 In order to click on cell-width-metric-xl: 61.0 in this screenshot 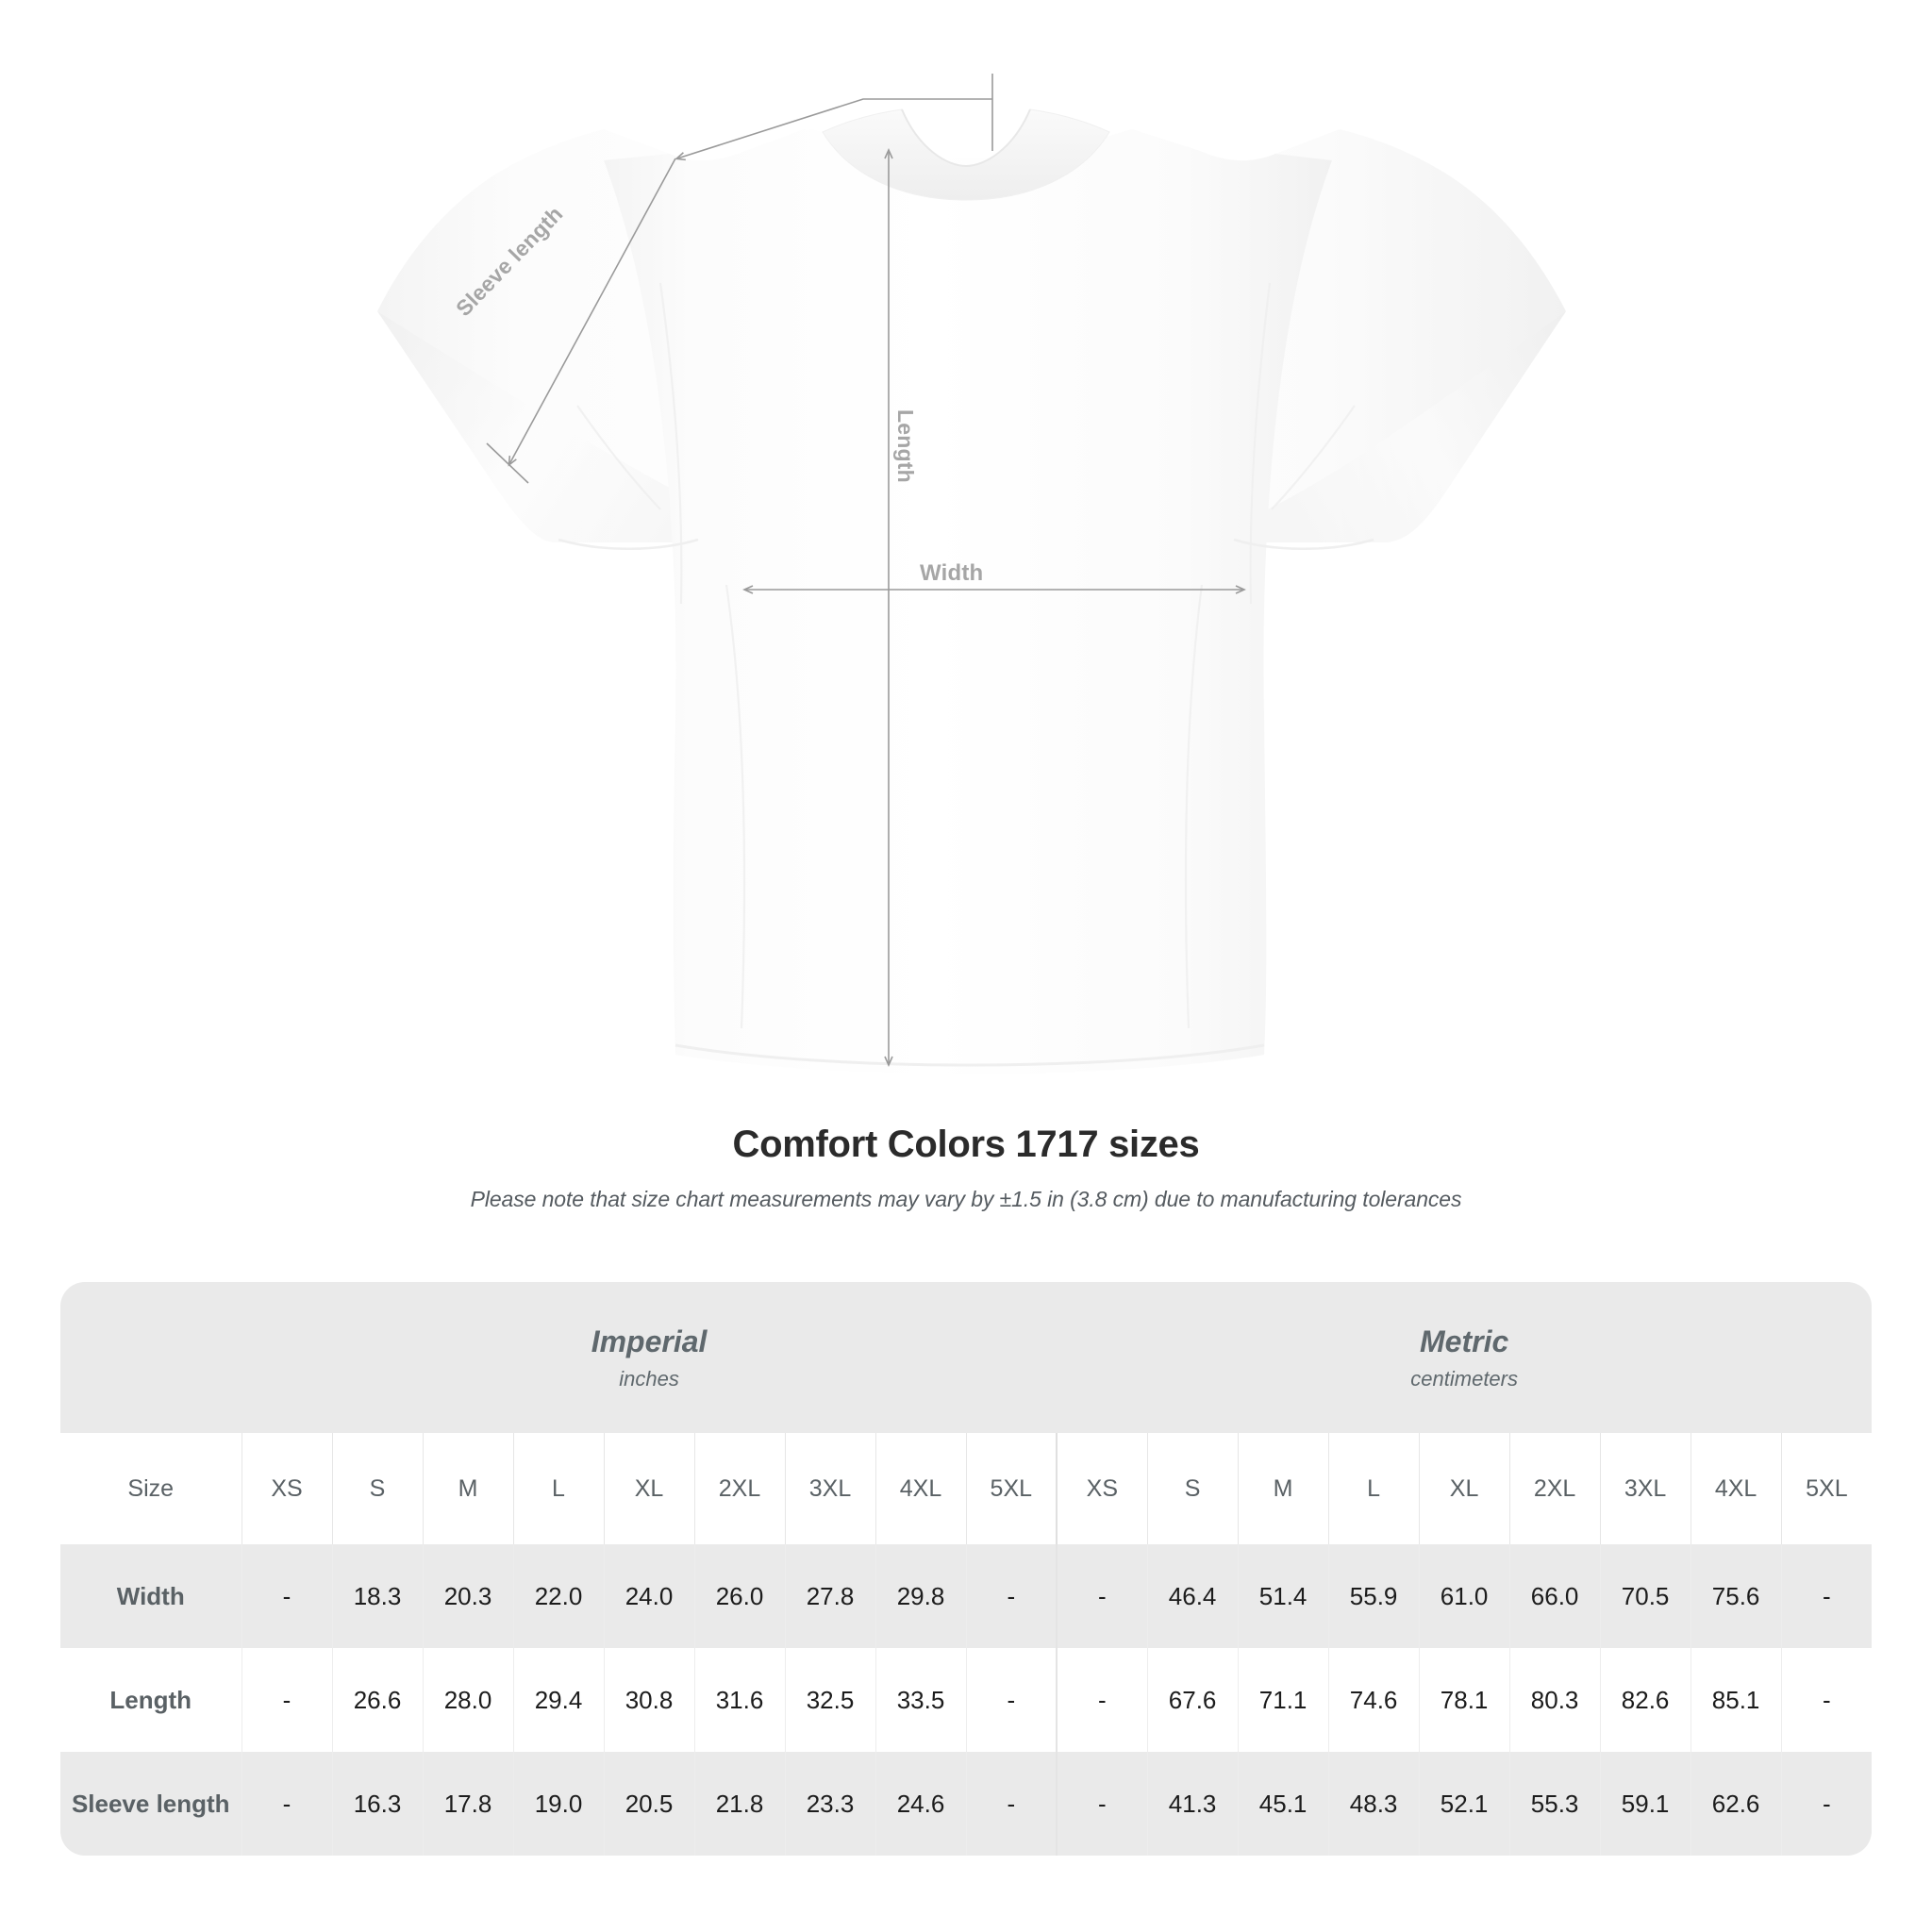, I will do `click(1464, 1596)`.